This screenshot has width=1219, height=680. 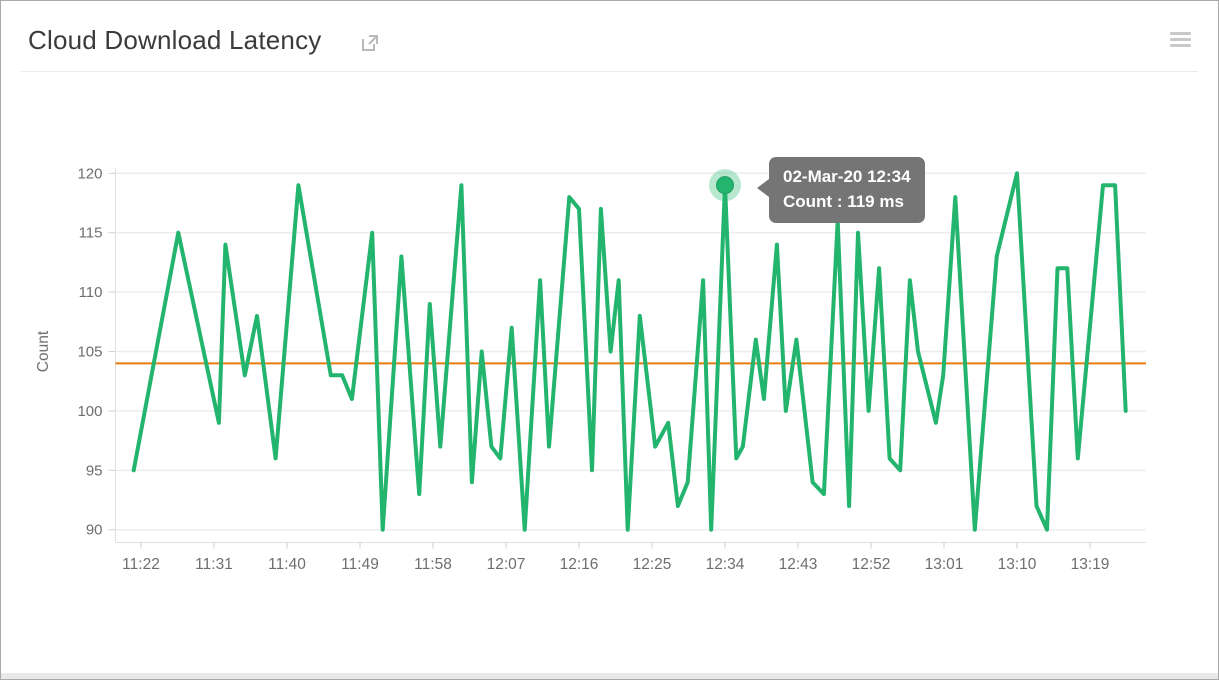 What do you see at coordinates (609, 71) in the screenshot?
I see `header-divider` at bounding box center [609, 71].